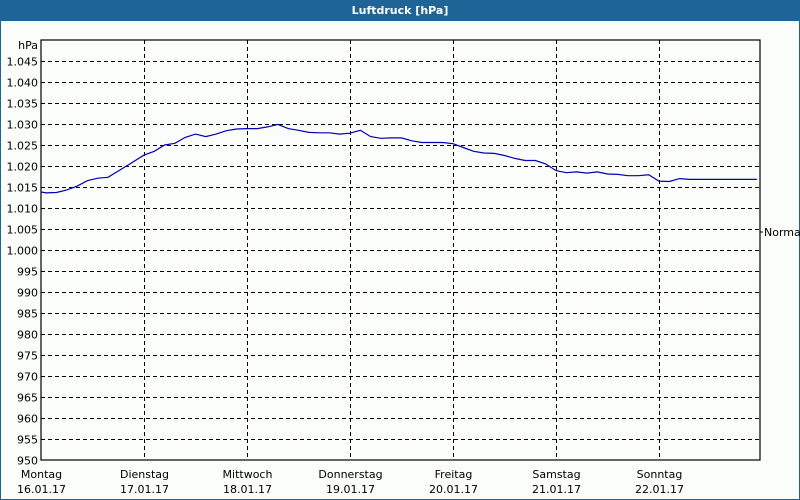 This screenshot has height=500, width=800. Describe the element at coordinates (27, 461) in the screenshot. I see `y-tick-label: 950` at that location.